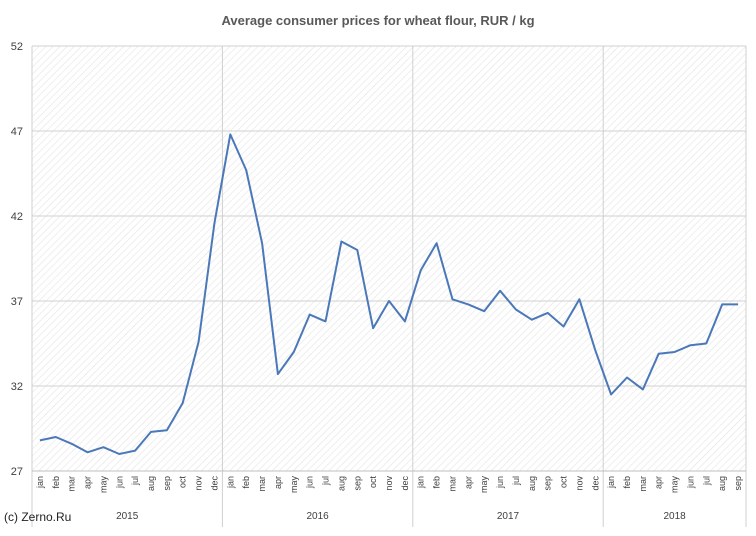 The width and height of the screenshot is (756, 536). Describe the element at coordinates (127, 516) in the screenshot. I see `year-label: 2015` at that location.